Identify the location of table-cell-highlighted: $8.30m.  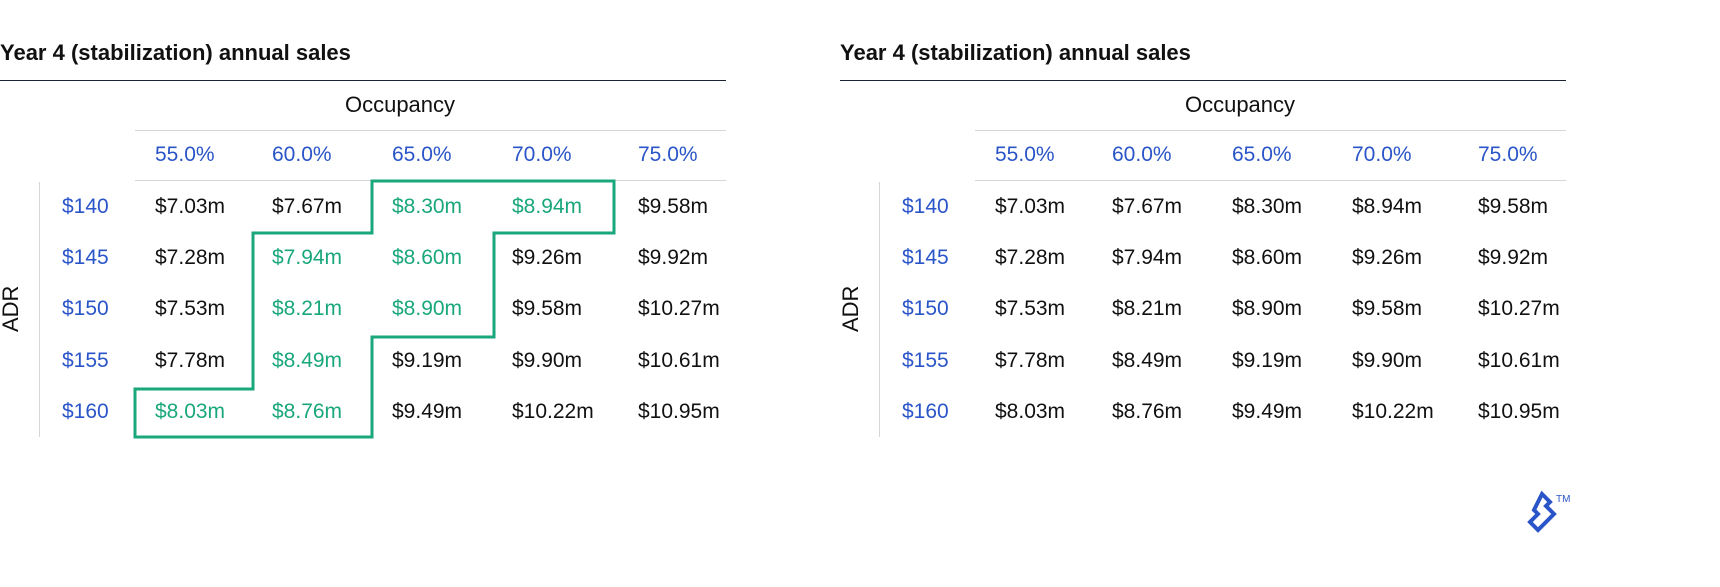
(427, 206).